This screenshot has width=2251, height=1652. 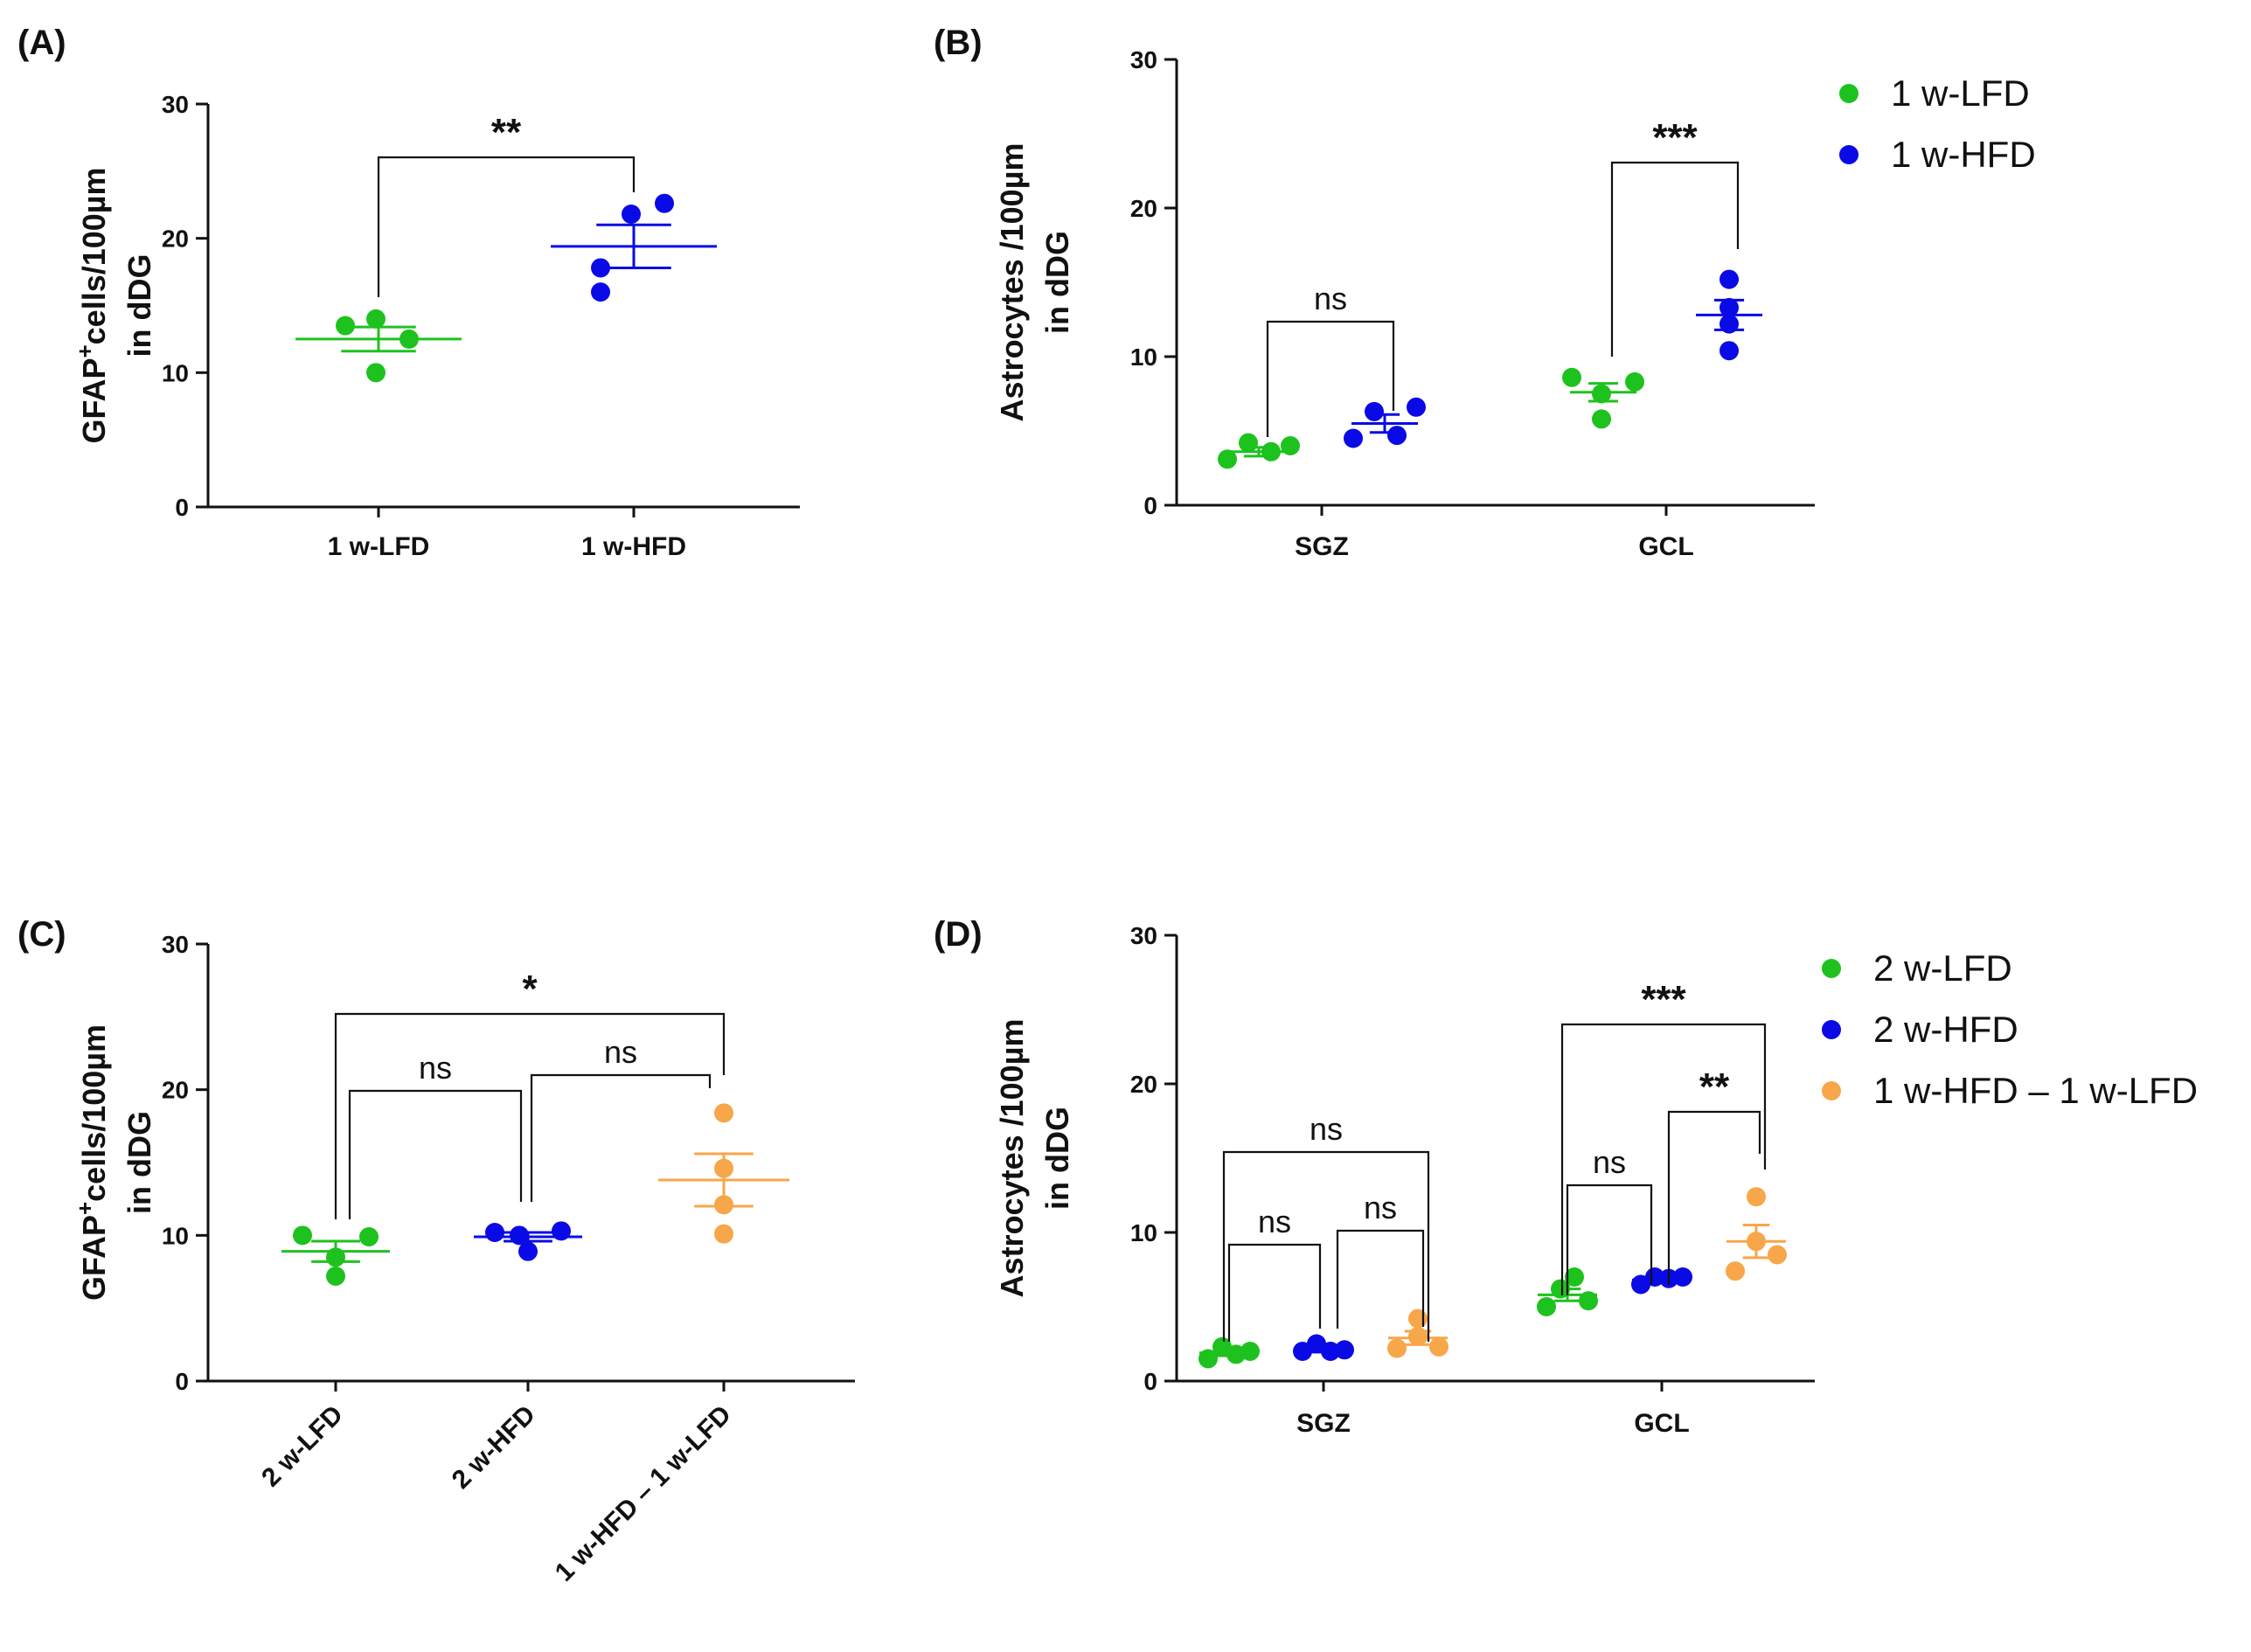 I want to click on legend-label: 2 w-LFD, so click(x=1942, y=968).